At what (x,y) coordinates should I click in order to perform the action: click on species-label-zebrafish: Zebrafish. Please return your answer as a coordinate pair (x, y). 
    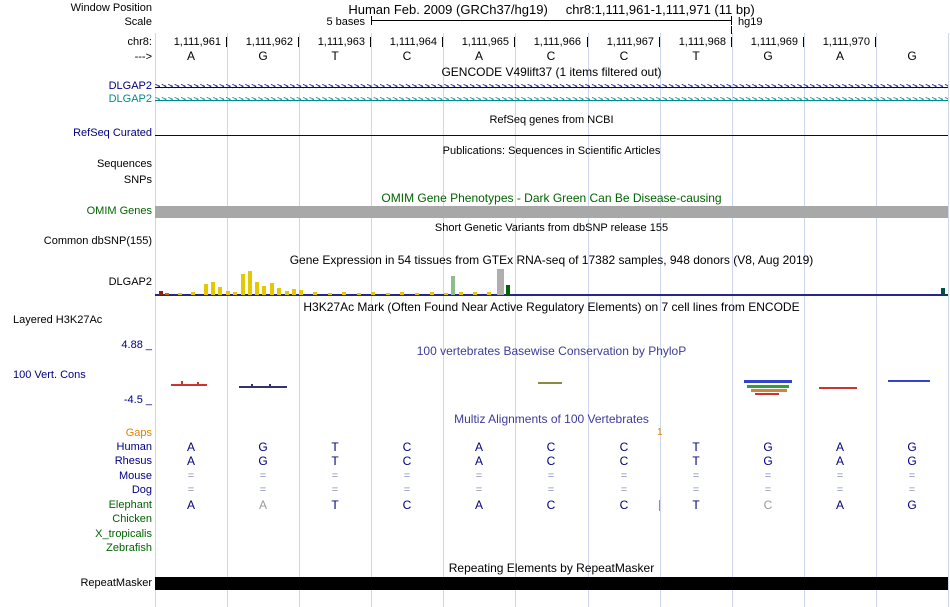
    Looking at the image, I should click on (129, 548).